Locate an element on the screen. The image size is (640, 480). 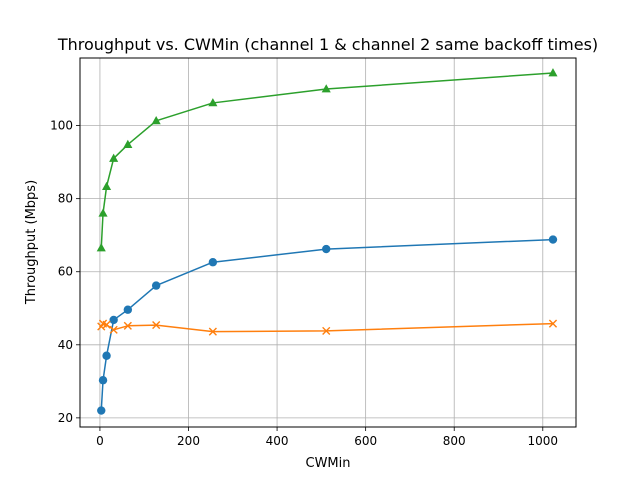
x-tick-label: 400 is located at coordinates (277, 441).